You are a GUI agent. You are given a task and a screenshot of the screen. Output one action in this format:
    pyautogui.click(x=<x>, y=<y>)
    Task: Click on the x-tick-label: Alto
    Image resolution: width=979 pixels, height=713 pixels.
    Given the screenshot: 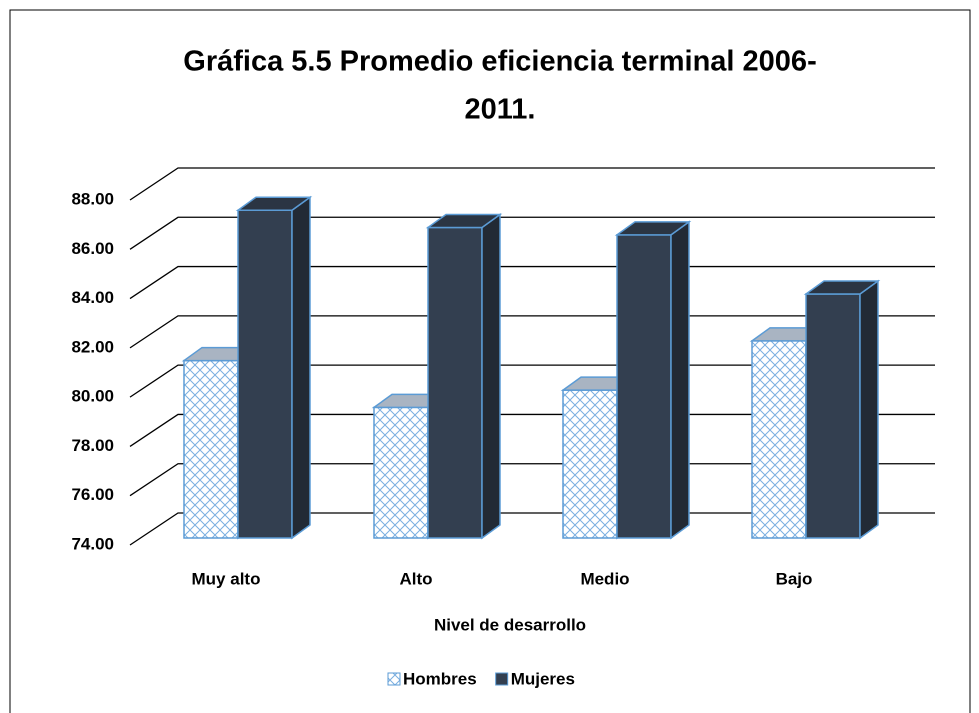 What is the action you would take?
    pyautogui.click(x=415, y=578)
    